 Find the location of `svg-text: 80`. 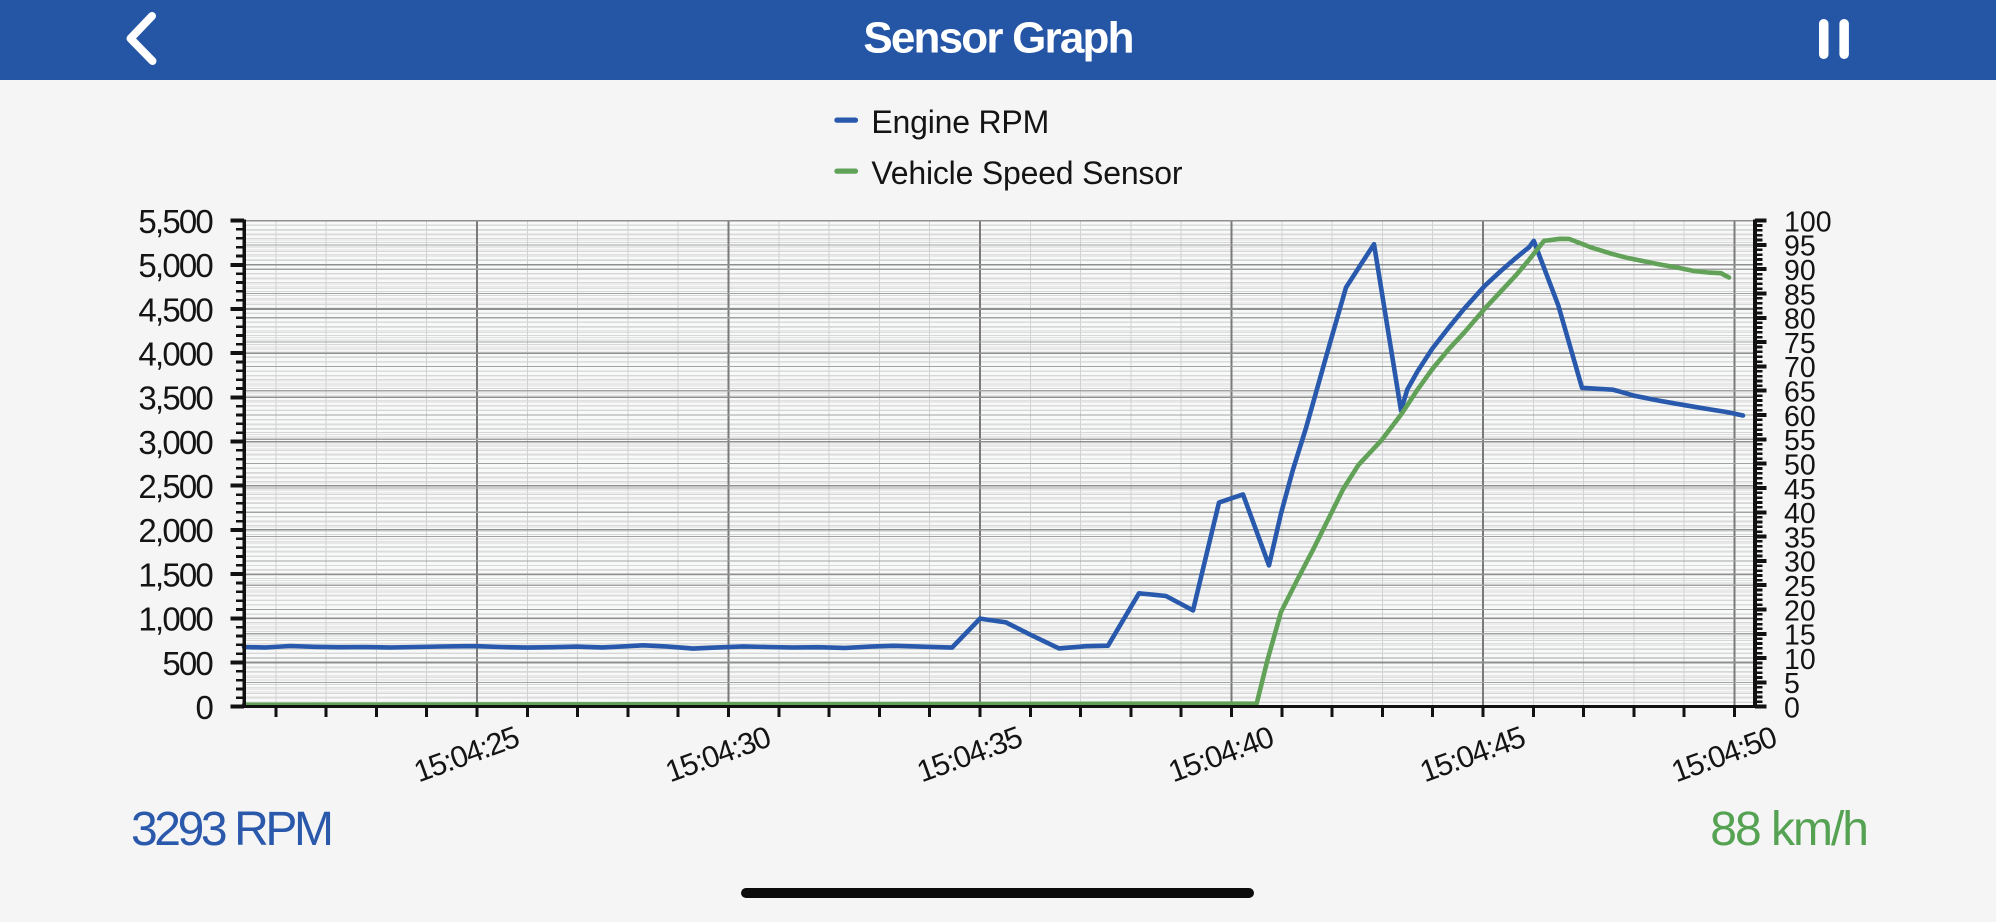

svg-text: 80 is located at coordinates (1800, 320).